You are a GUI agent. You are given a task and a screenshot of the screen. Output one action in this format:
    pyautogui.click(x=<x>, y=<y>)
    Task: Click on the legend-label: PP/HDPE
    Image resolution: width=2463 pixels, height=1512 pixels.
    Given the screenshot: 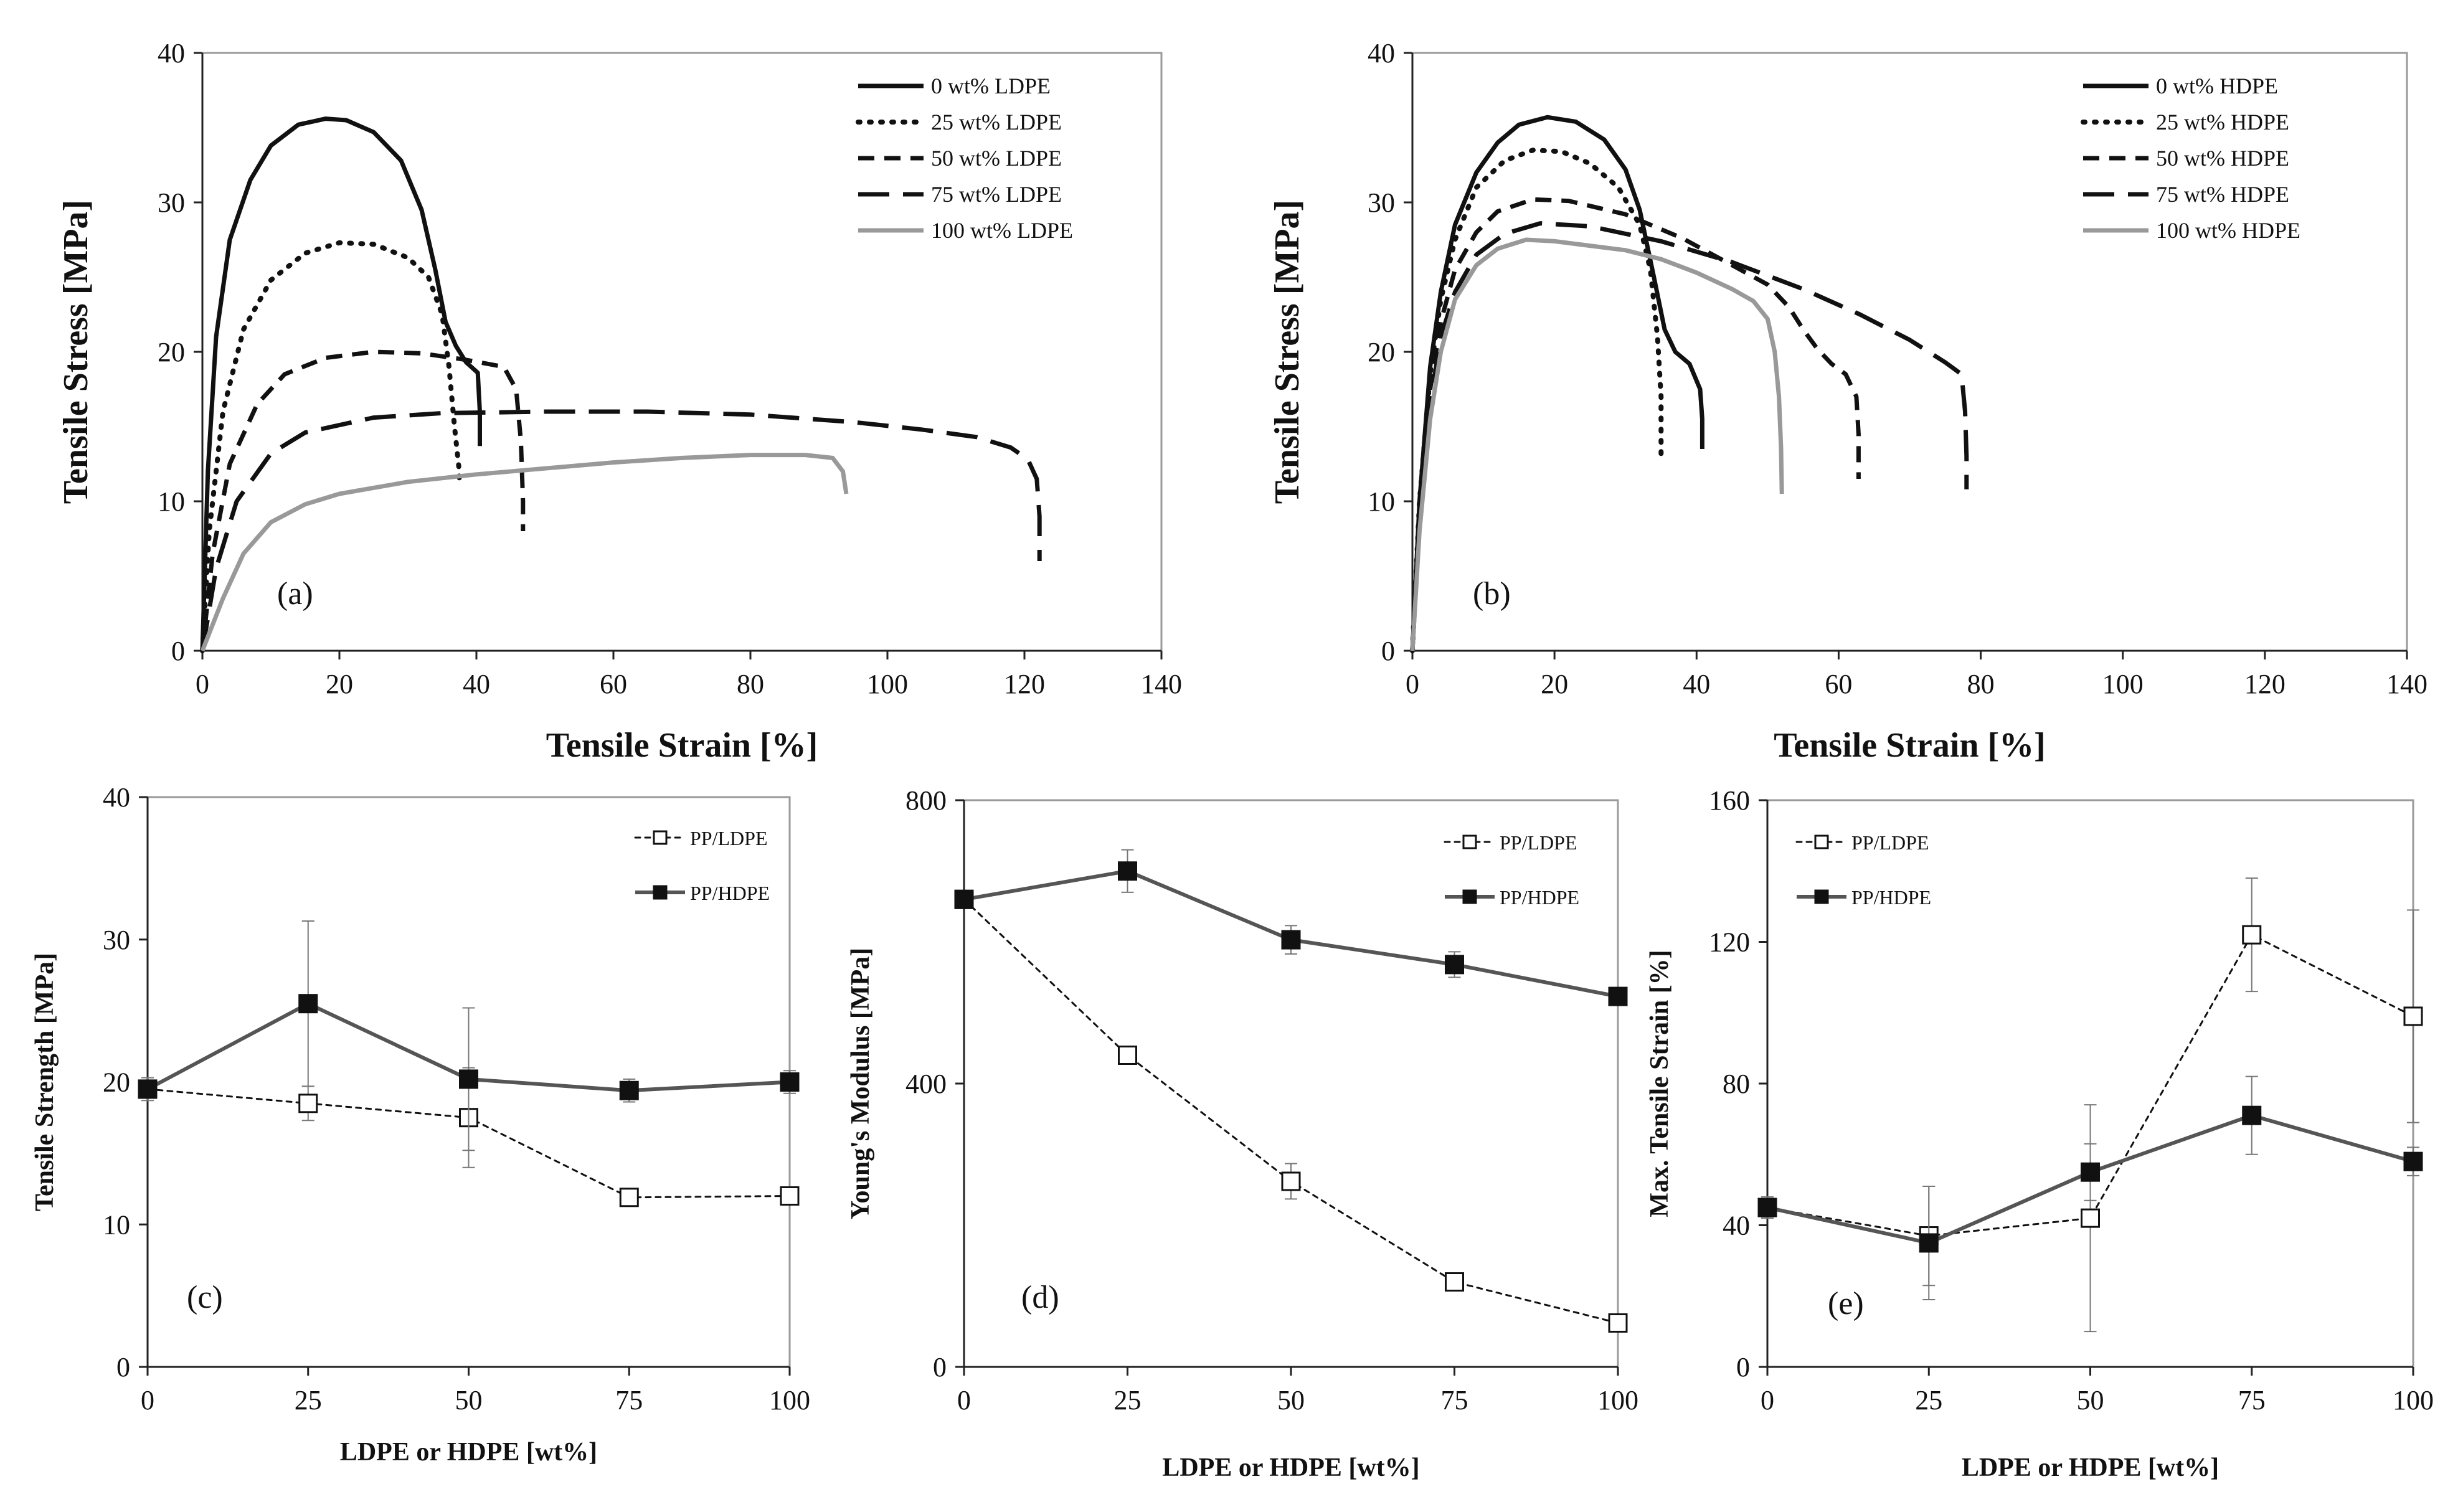 What is the action you would take?
    pyautogui.click(x=730, y=893)
    